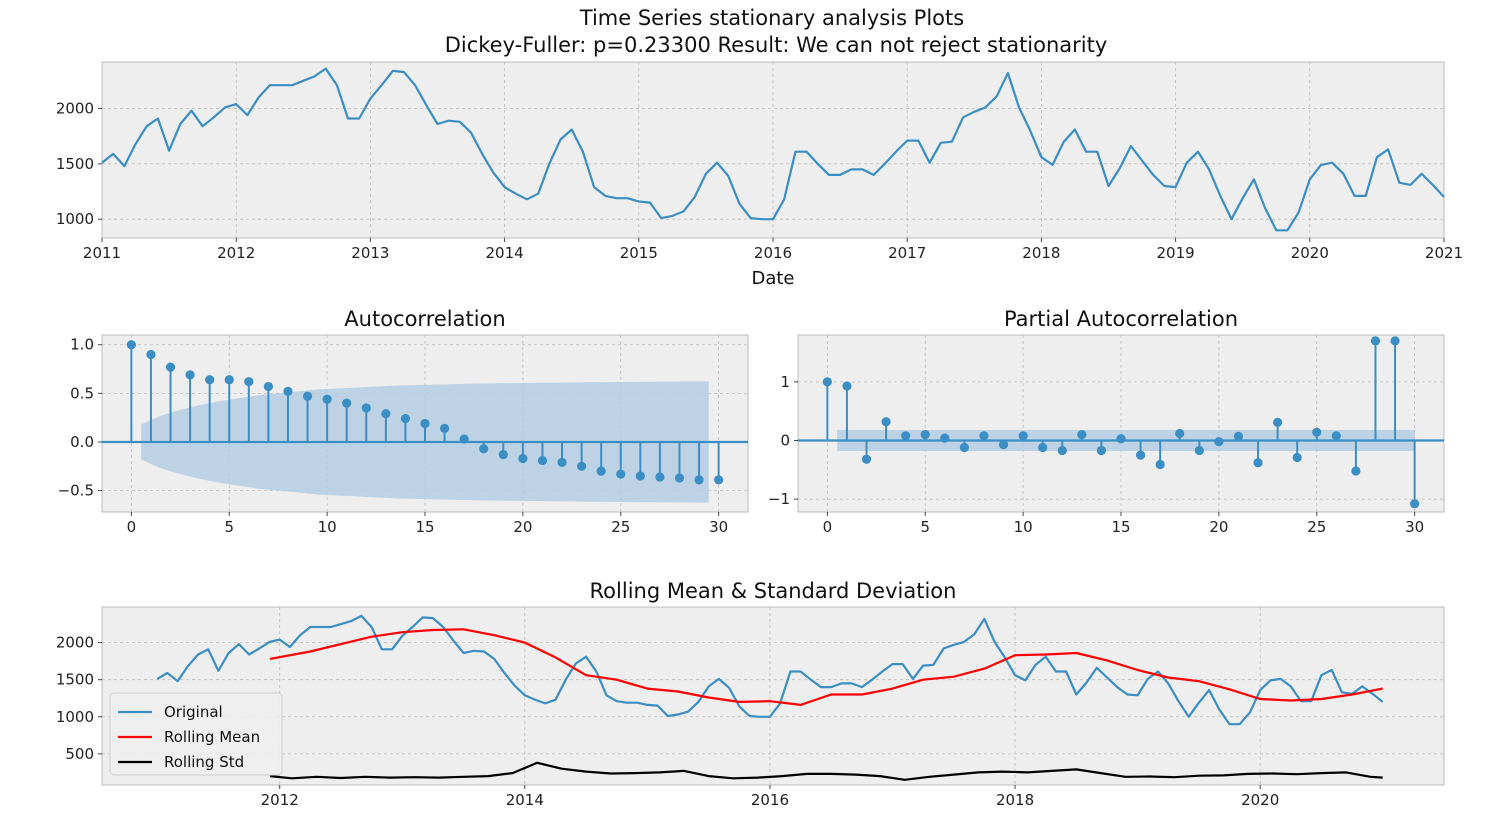  I want to click on acf-xtick-label: 10, so click(327, 527).